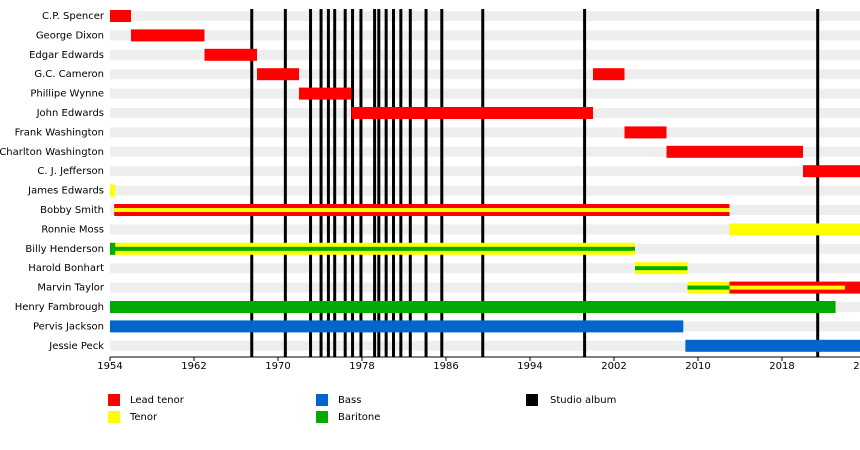 This screenshot has width=860, height=450. What do you see at coordinates (59, 132) in the screenshot?
I see `row-label: Frank Washington` at bounding box center [59, 132].